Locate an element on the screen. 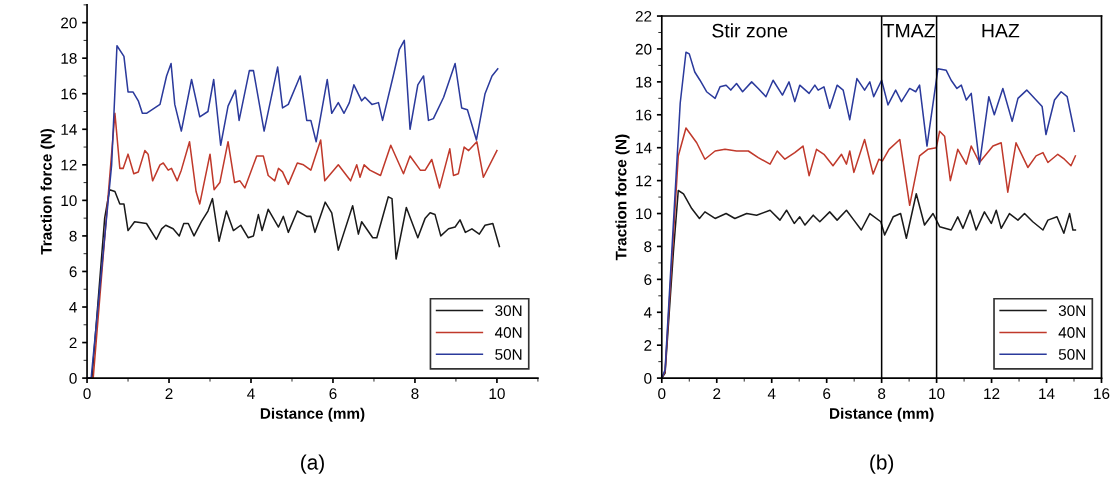 This screenshot has height=486, width=1116. text: (a) is located at coordinates (312, 464).